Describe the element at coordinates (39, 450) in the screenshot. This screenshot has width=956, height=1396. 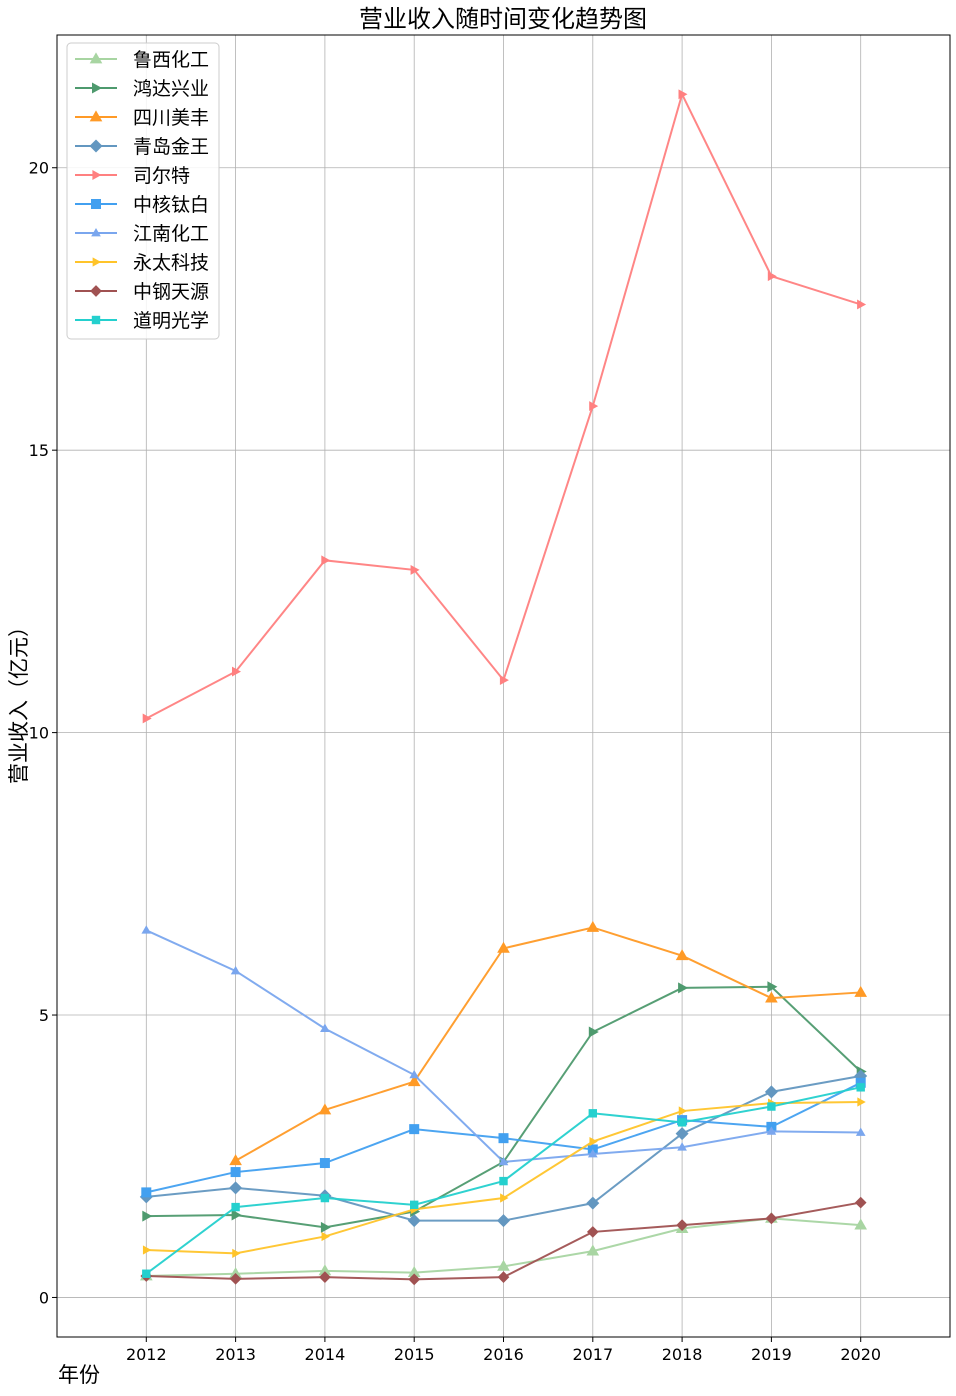
I see `y-tick-label: 15` at that location.